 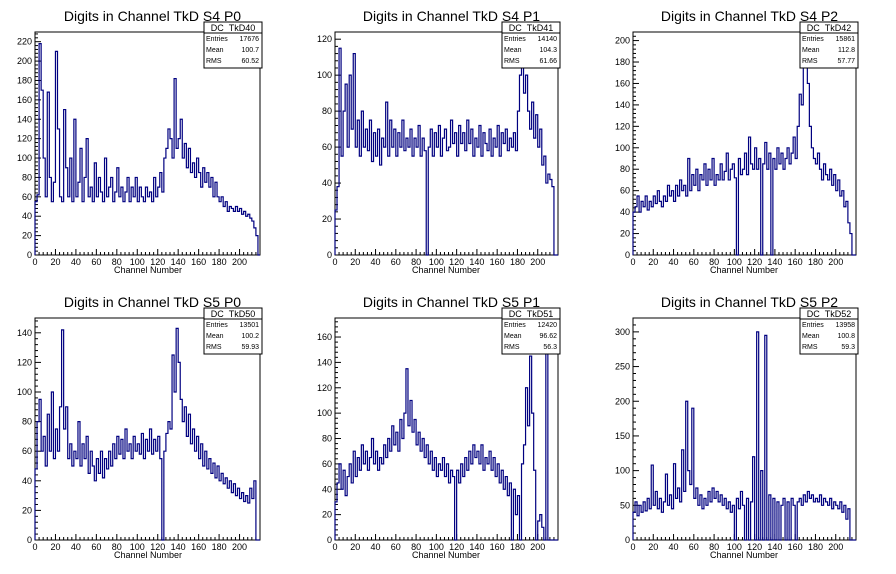 I want to click on y-tick-label: 50, so click(x=625, y=505).